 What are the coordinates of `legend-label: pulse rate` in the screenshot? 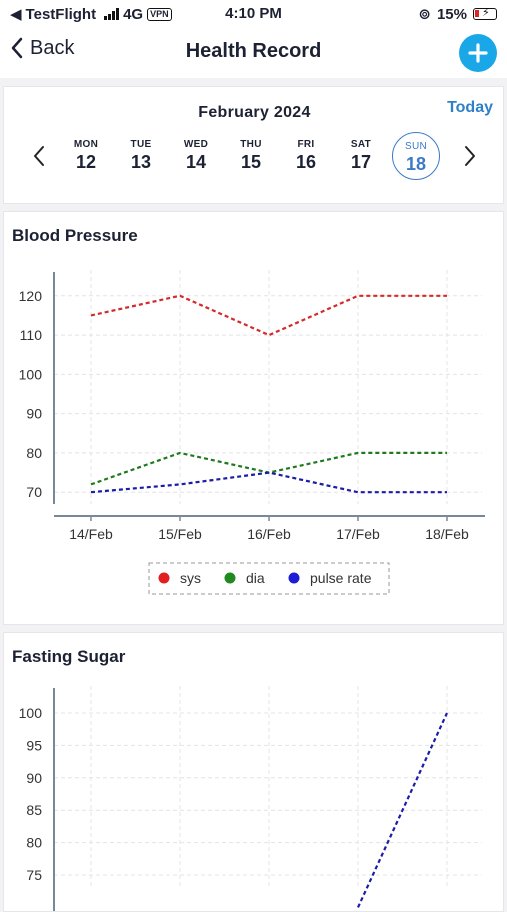 It's located at (341, 578).